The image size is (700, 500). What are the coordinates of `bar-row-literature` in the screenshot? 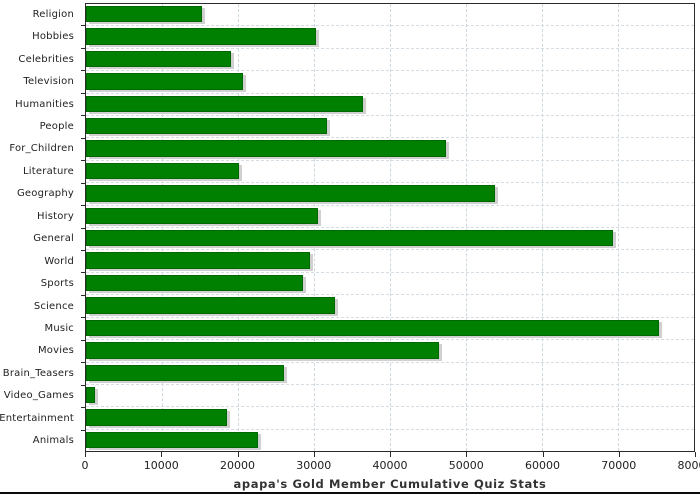 It's located at (390, 172).